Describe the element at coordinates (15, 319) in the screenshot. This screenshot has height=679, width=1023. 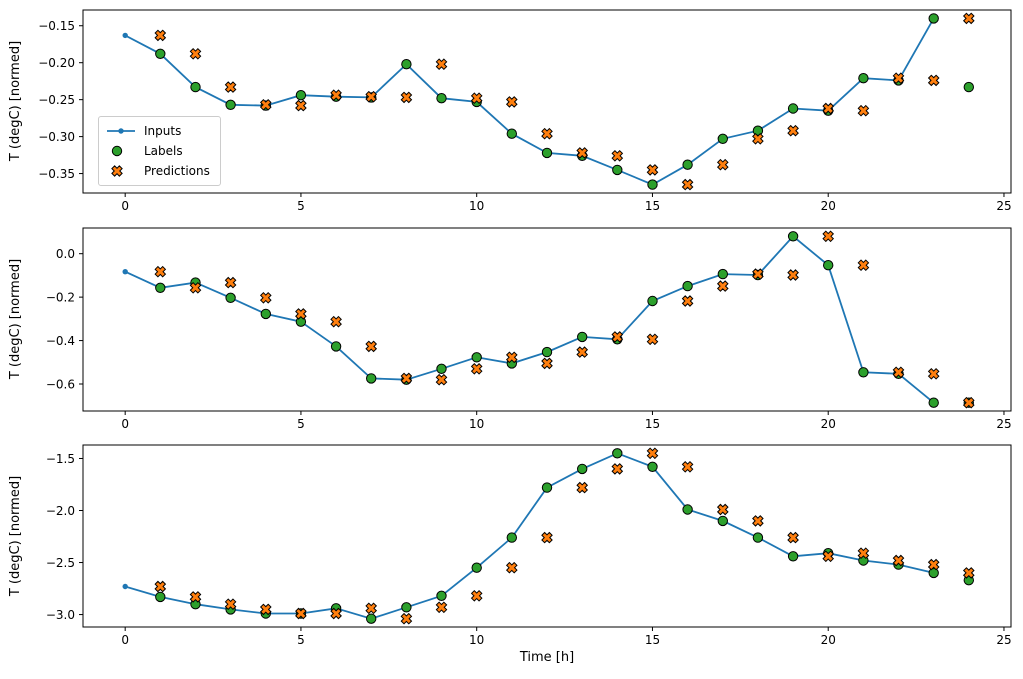
I see `y-axis-label-subplot-2: T (degC) [normed]` at that location.